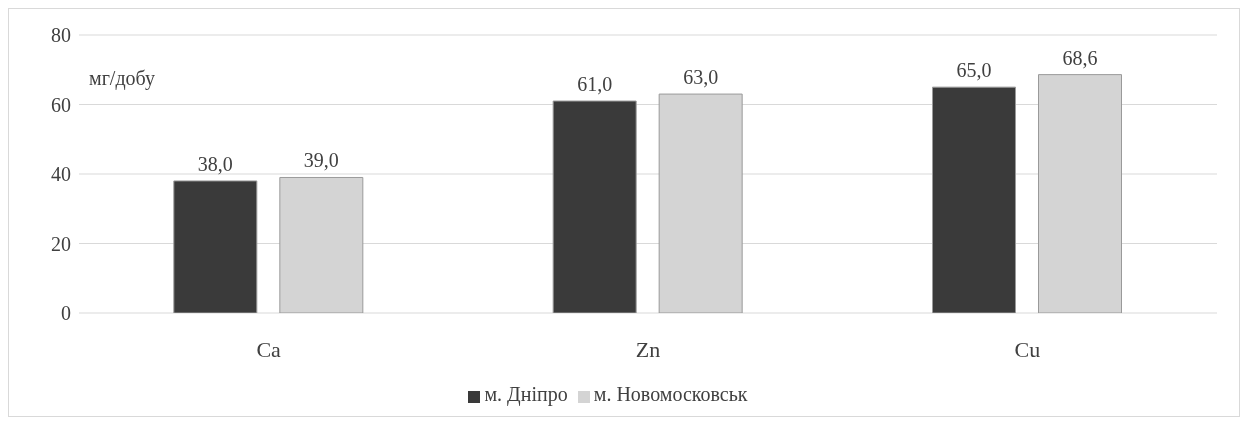  I want to click on legend-label: м. Дніпро, so click(526, 394).